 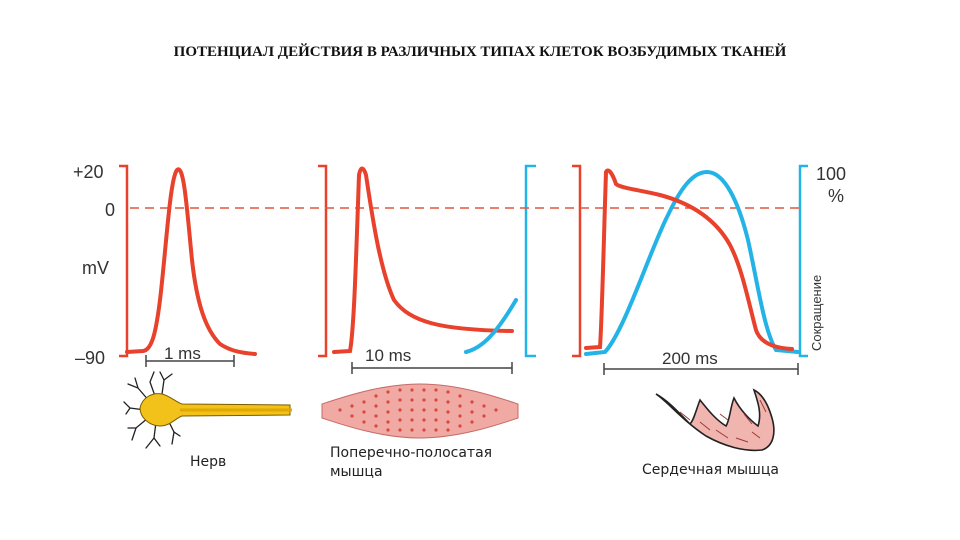 I want to click on skeletal-caption-line2: мышца, so click(x=356, y=472).